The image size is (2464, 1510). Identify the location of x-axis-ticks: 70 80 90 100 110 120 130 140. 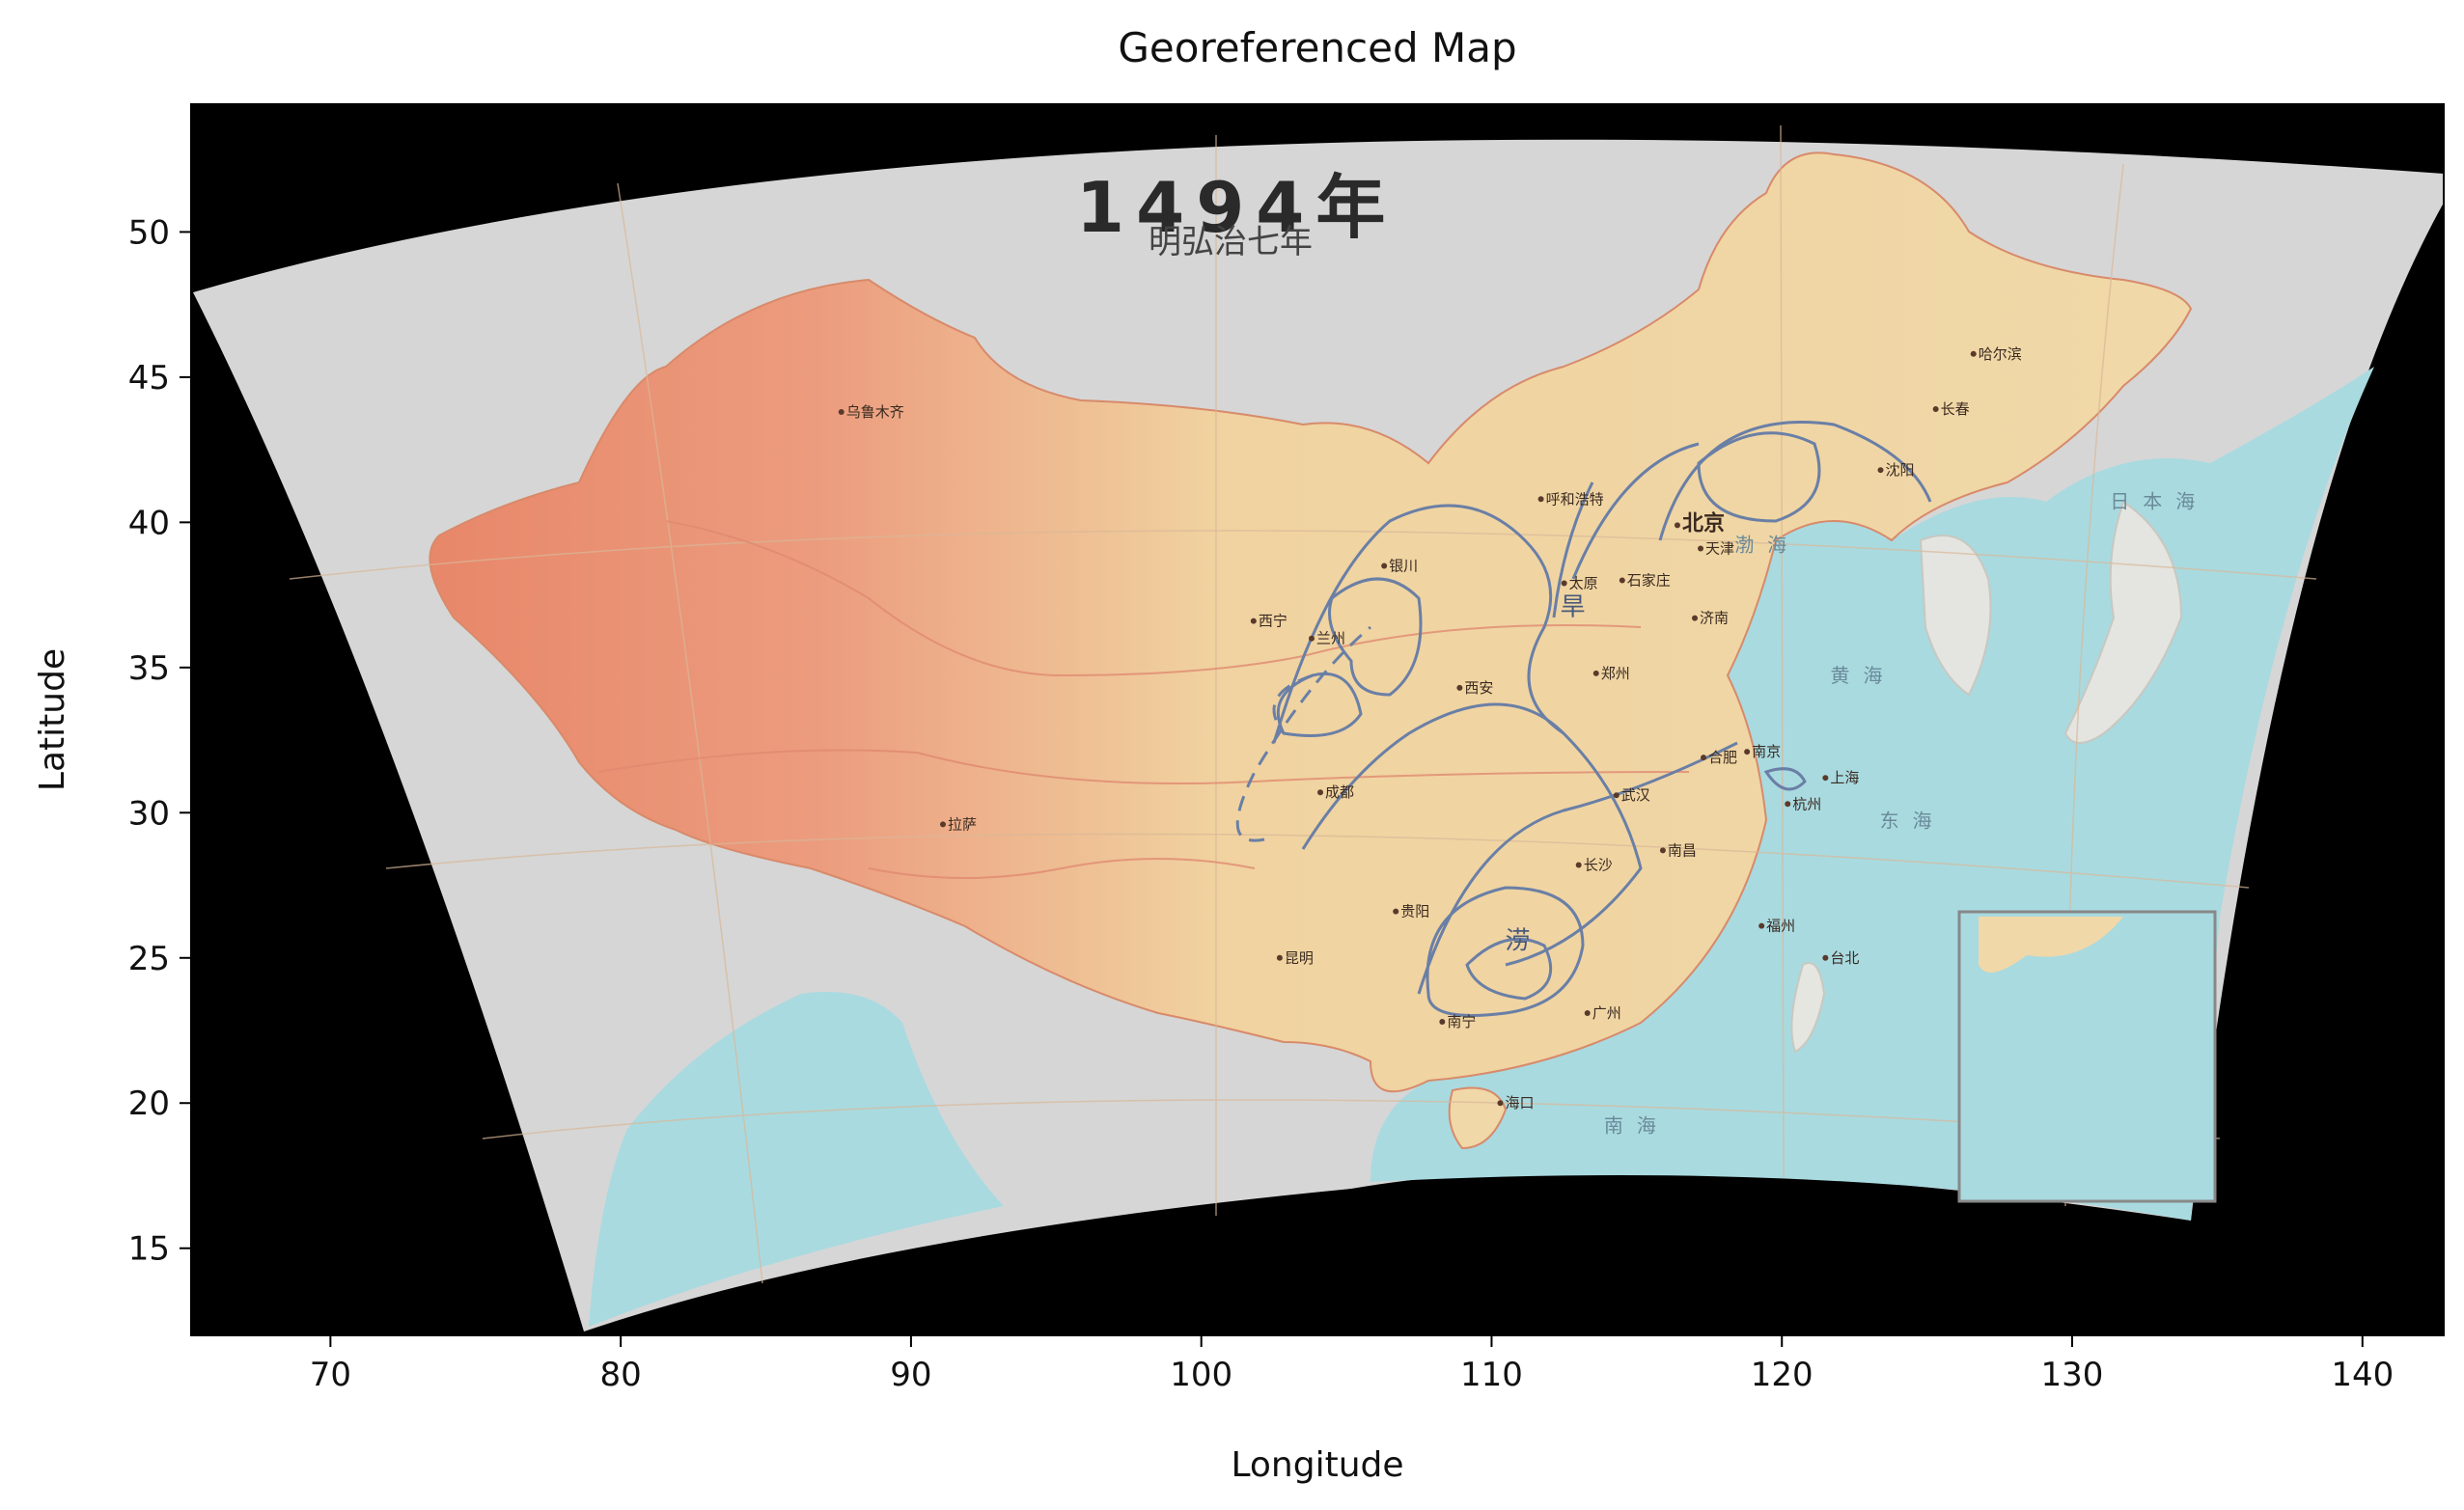
(1352, 1364).